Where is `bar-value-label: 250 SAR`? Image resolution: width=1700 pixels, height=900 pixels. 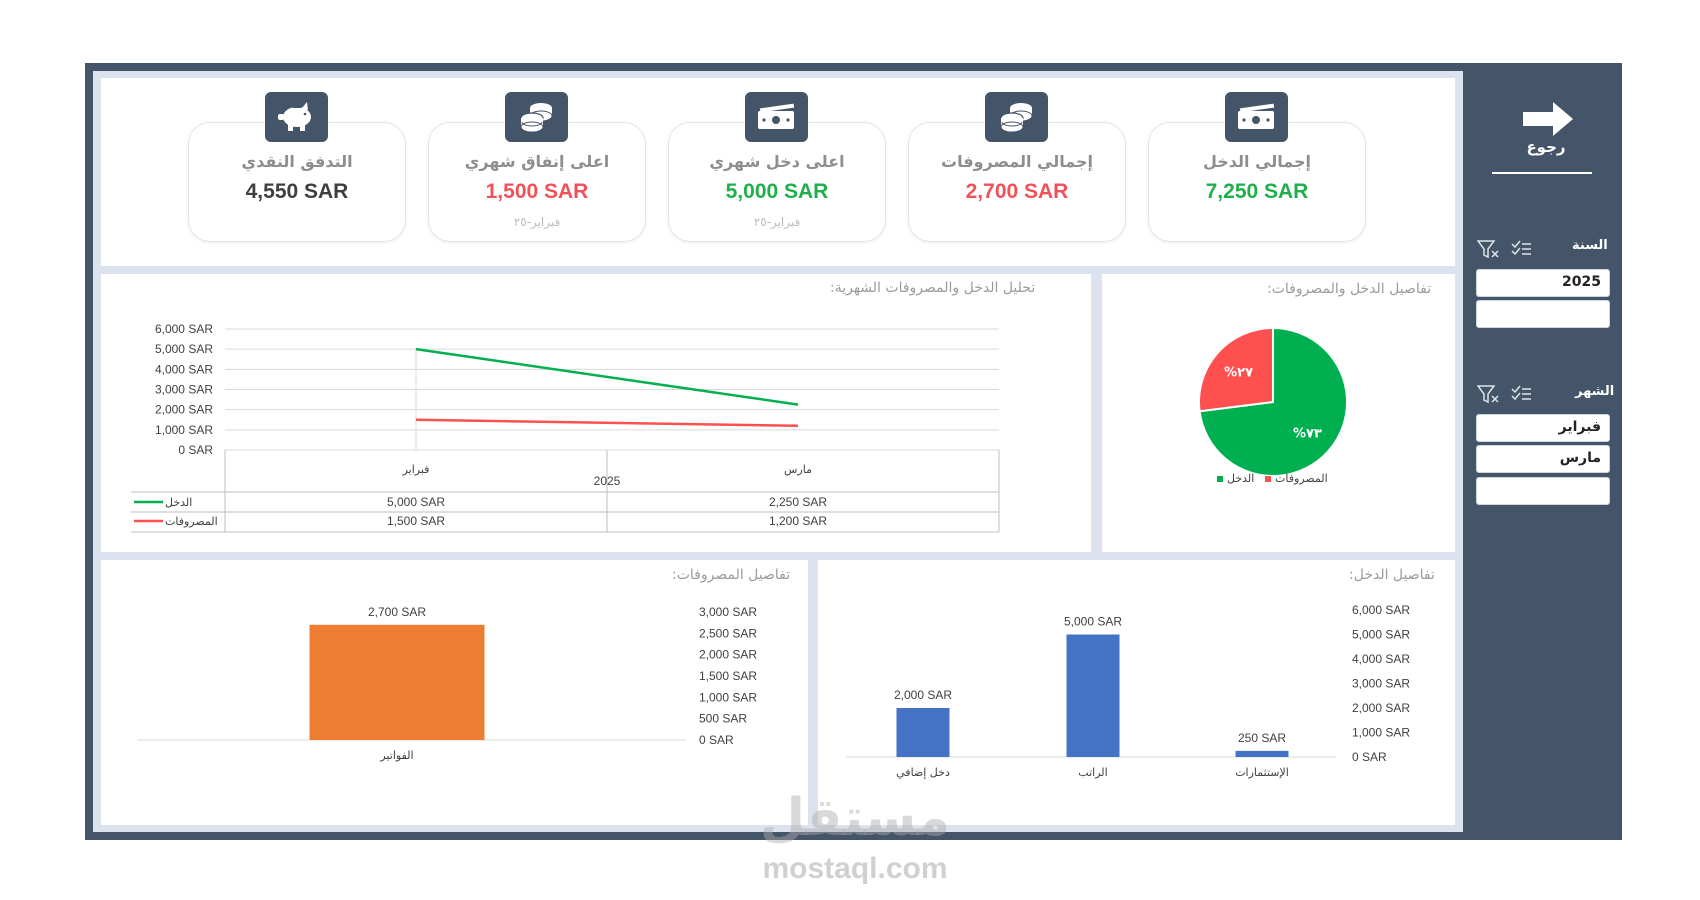
bar-value-label: 250 SAR is located at coordinates (1262, 738).